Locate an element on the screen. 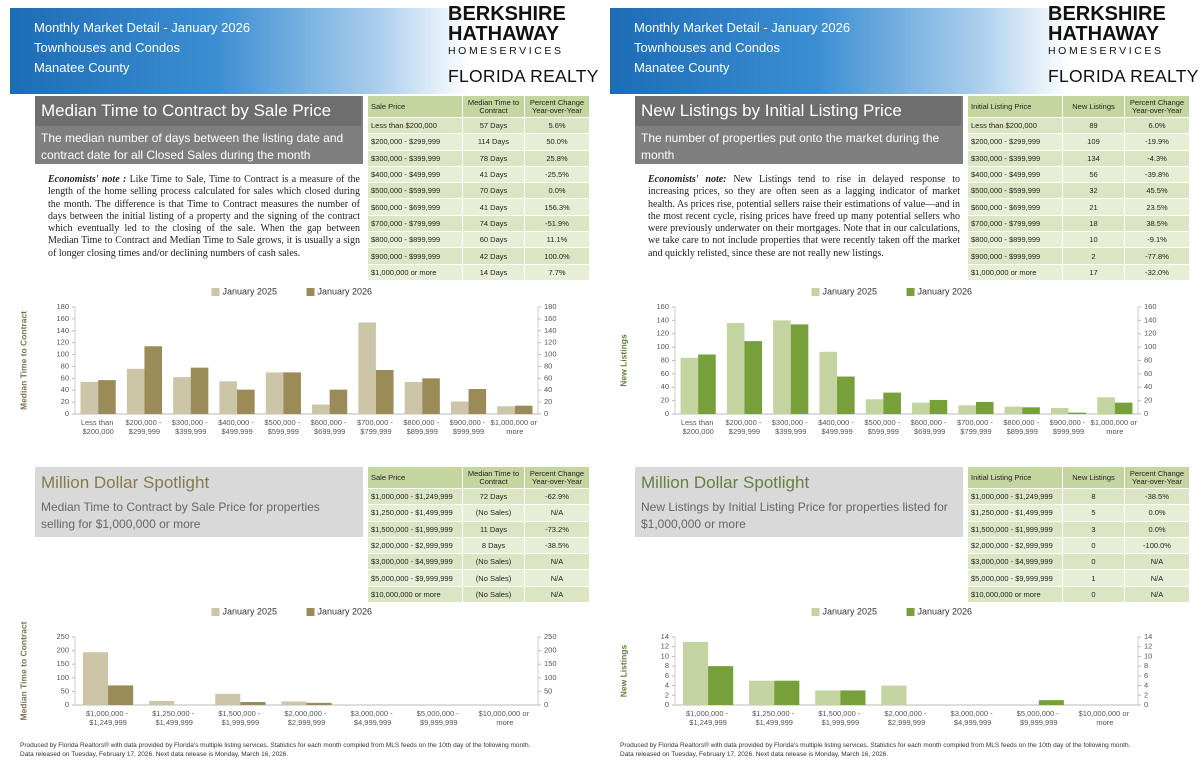 The height and width of the screenshot is (776, 1200). table-cell: N/A is located at coordinates (1157, 594).